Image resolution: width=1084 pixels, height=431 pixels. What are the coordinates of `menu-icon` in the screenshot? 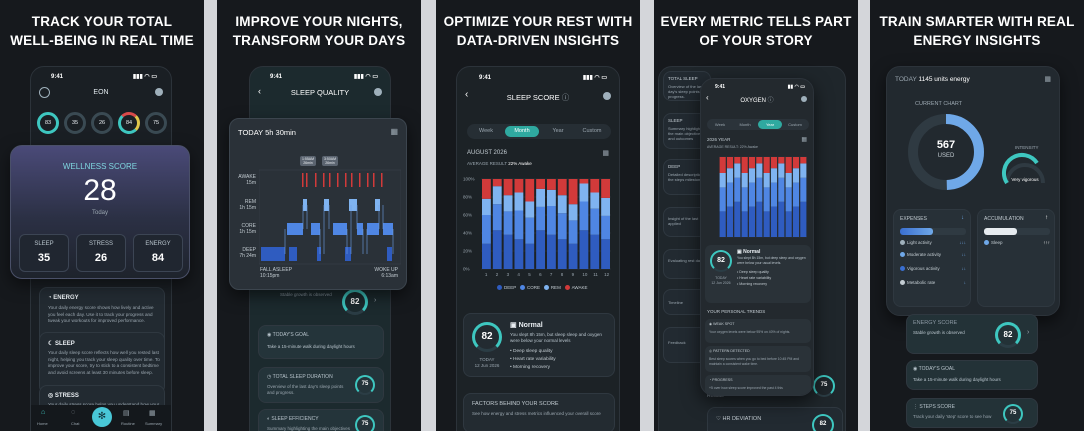 It's located at (44, 92).